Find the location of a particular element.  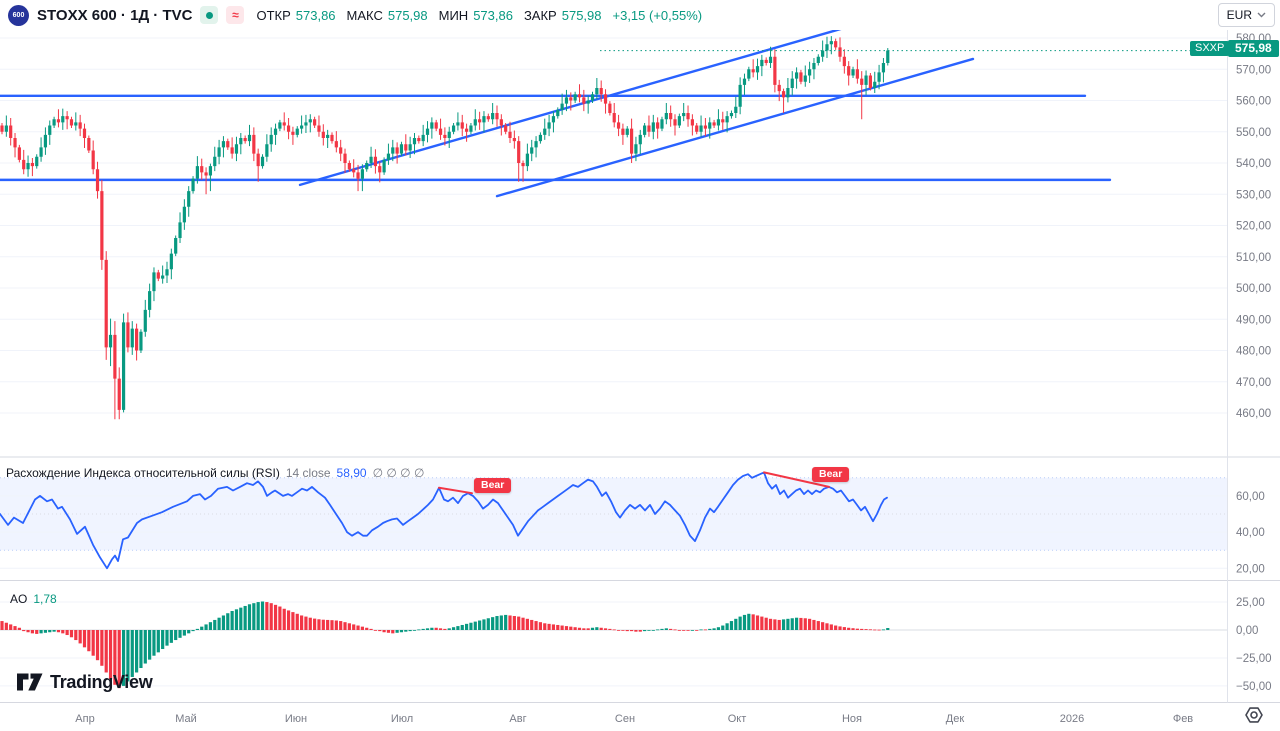

time-axis-label: Сен is located at coordinates (625, 719).